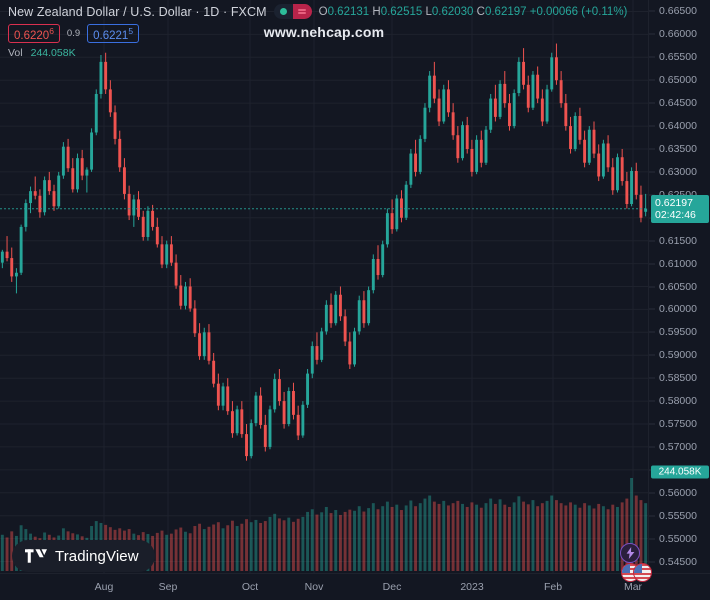 This screenshot has height=600, width=710. What do you see at coordinates (680, 472) in the screenshot?
I see `volume-axis-badge: 244.058K` at bounding box center [680, 472].